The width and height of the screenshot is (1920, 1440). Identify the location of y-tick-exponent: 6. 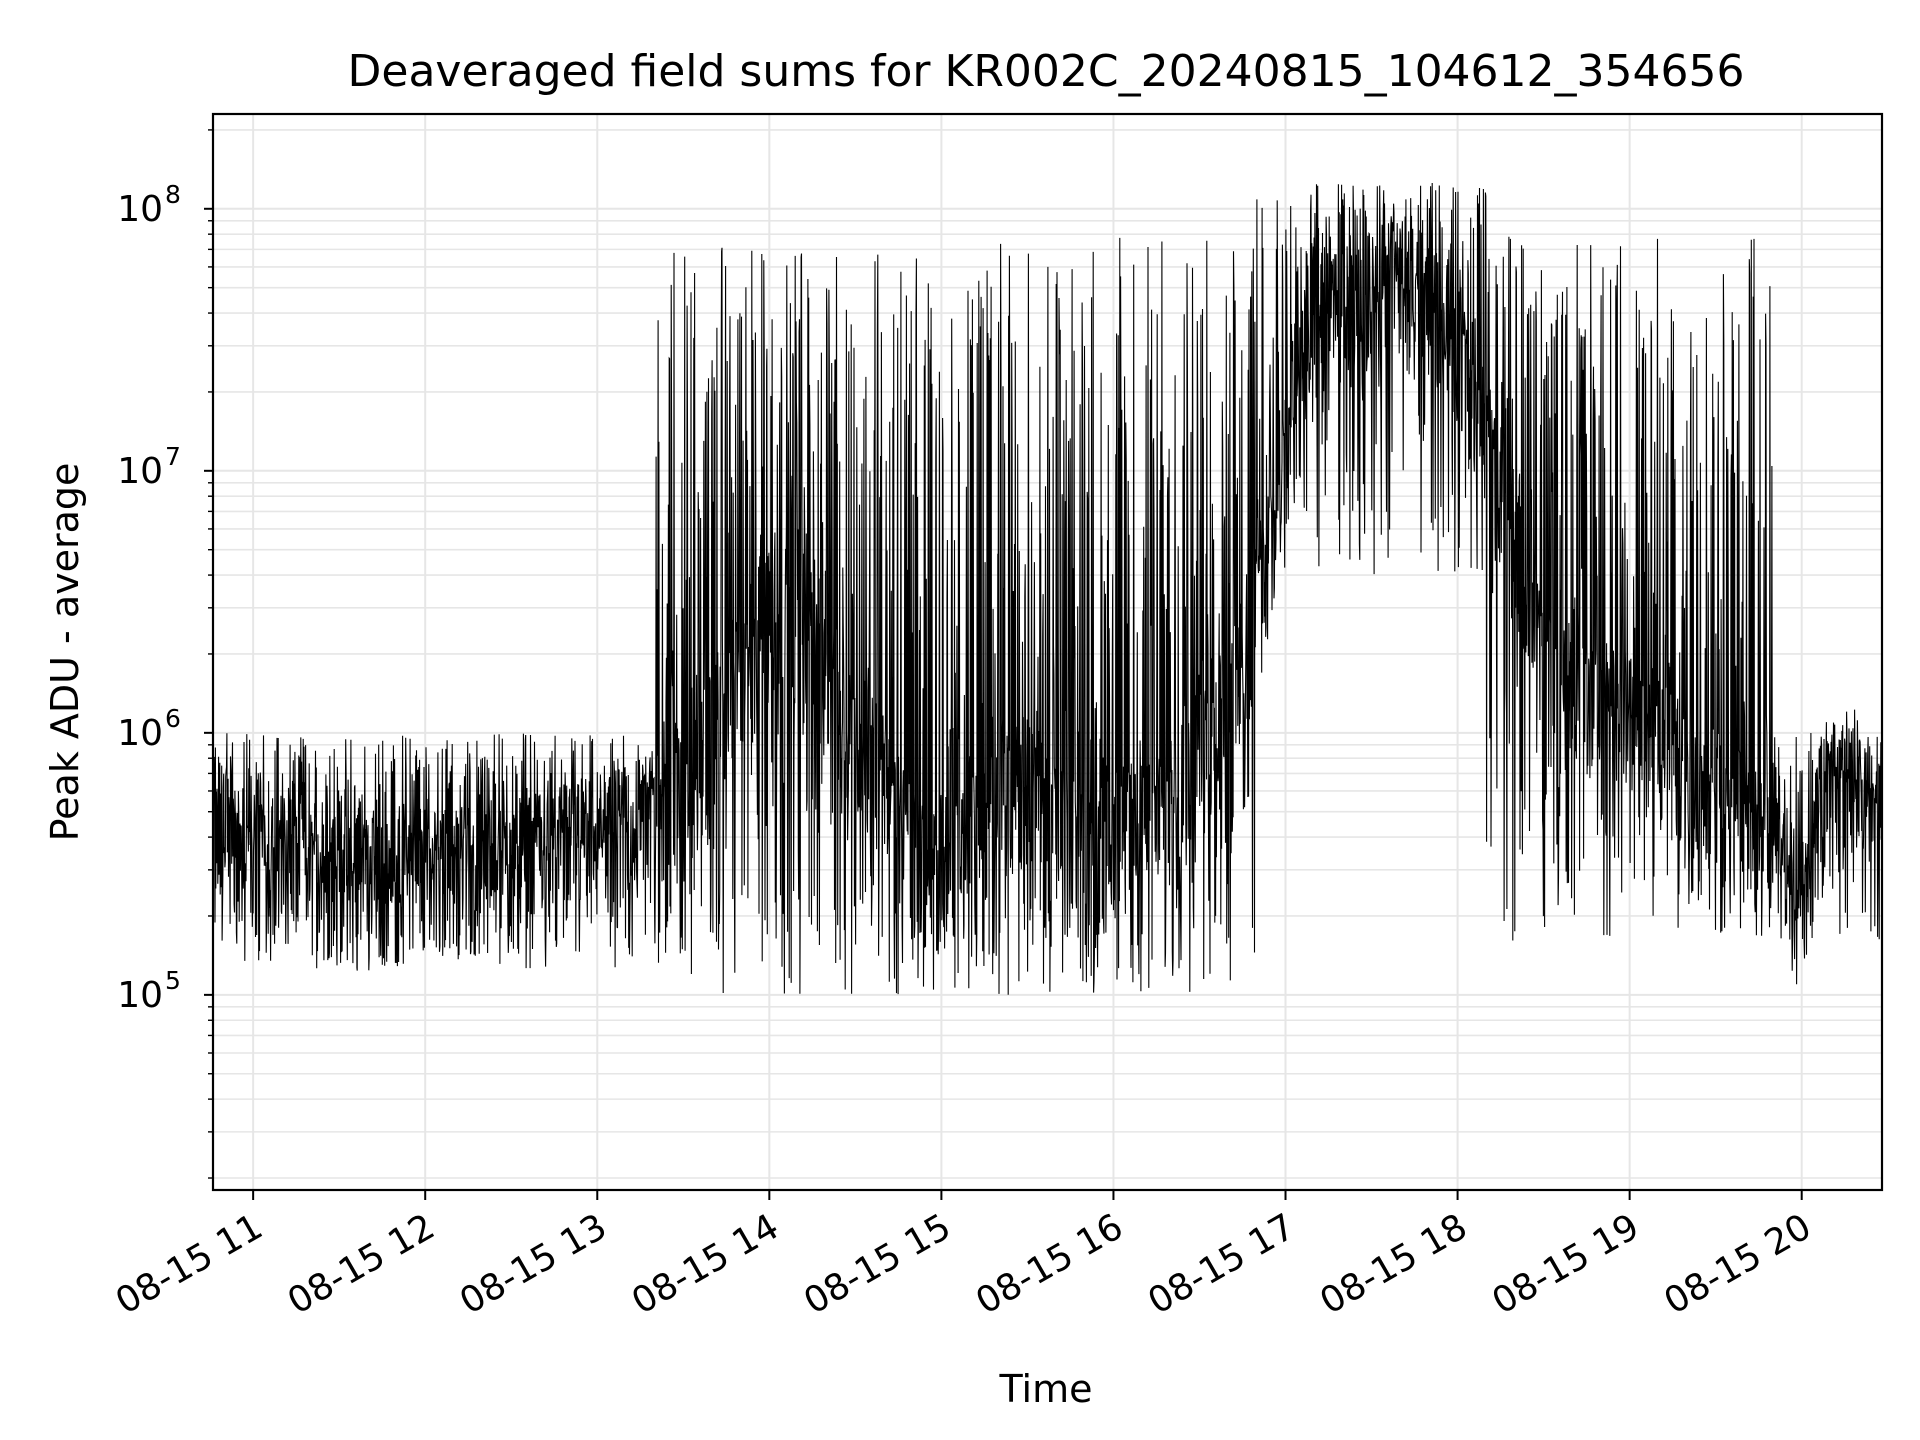
(173, 718).